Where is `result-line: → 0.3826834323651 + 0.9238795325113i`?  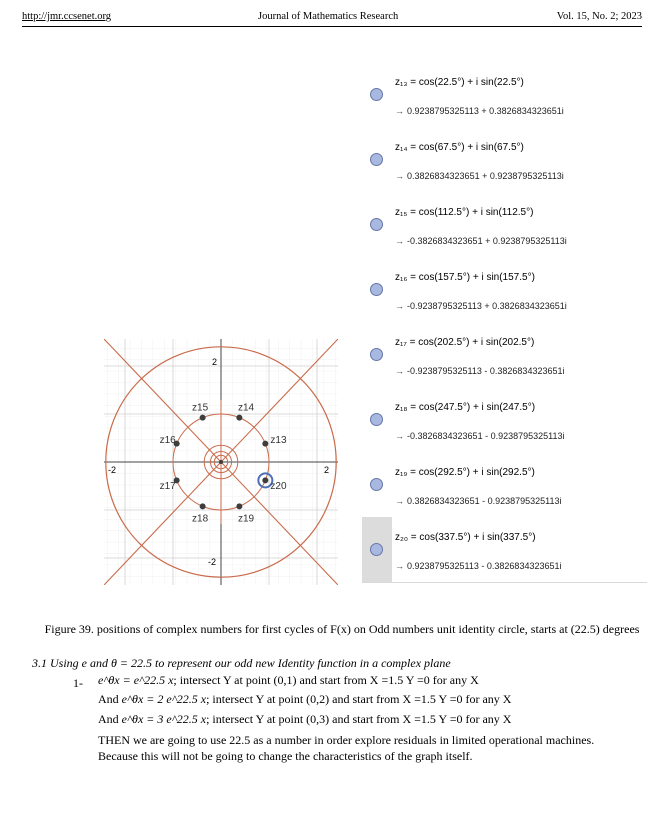
result-line: → 0.3826834323651 + 0.9238795325113i is located at coordinates (479, 176).